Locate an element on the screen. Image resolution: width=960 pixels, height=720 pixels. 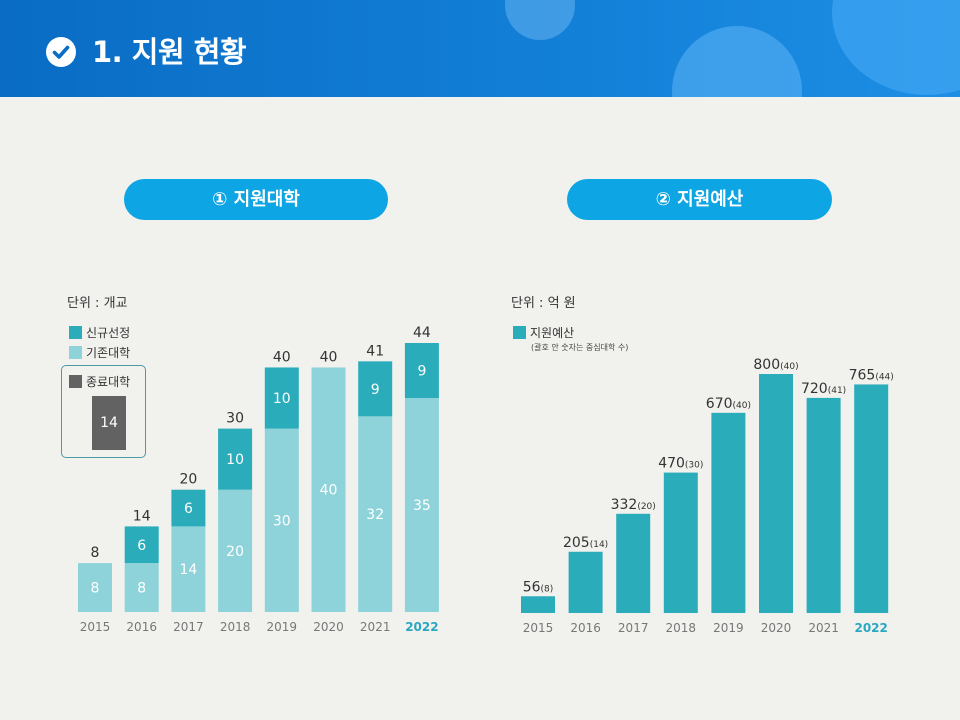
bar-new-2021 is located at coordinates (375, 389).